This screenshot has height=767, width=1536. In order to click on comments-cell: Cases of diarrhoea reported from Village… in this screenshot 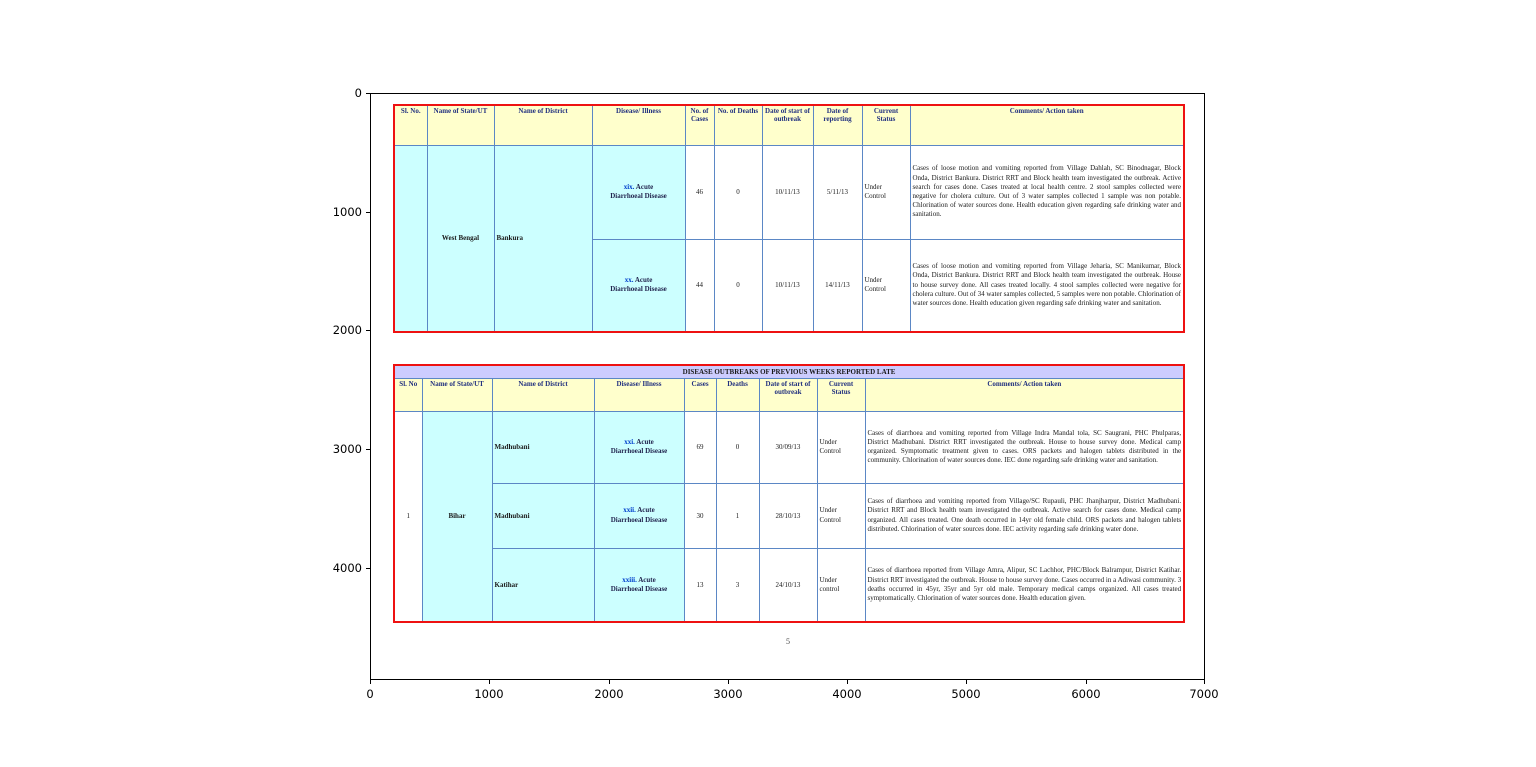, I will do `click(1024, 585)`.